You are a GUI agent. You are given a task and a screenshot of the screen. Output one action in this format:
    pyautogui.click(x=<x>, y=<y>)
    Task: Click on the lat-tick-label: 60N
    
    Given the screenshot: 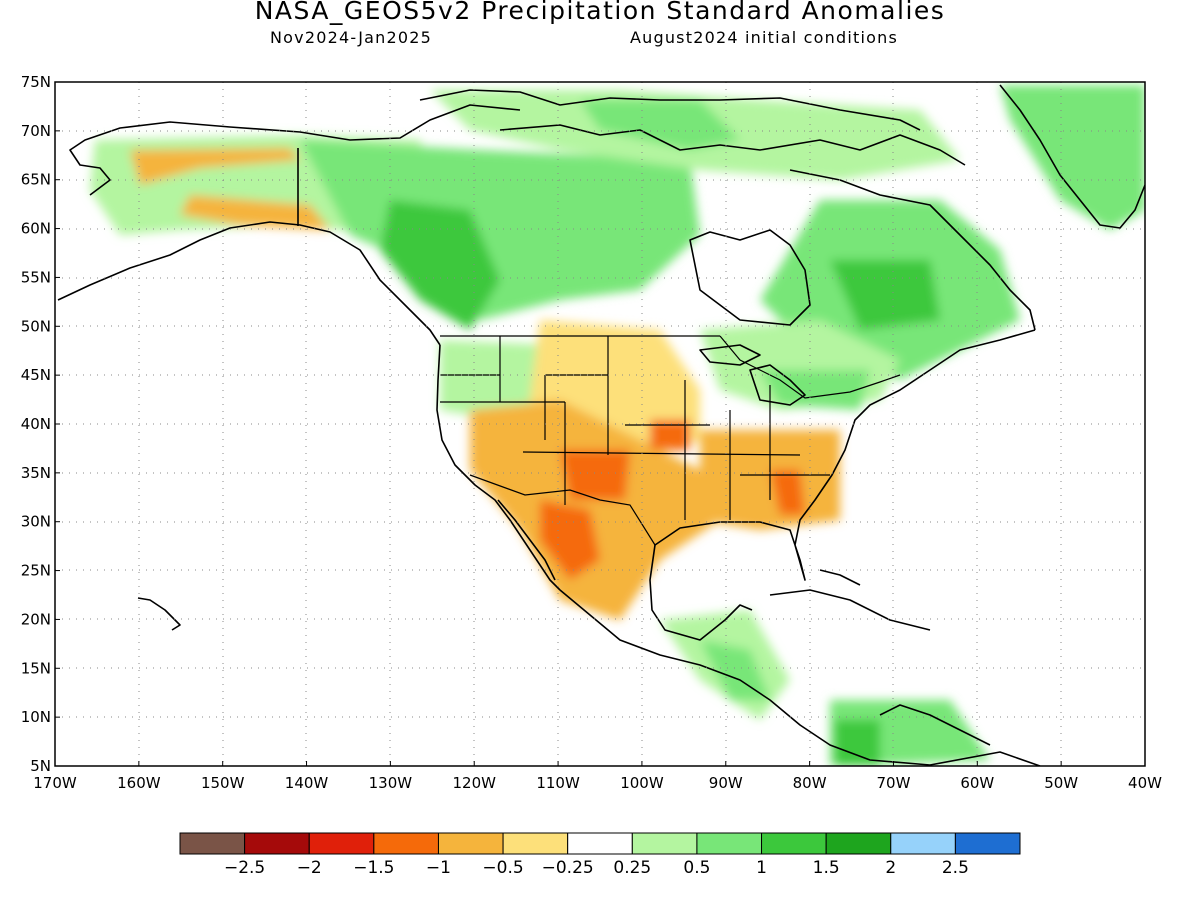 What is the action you would take?
    pyautogui.click(x=36, y=229)
    